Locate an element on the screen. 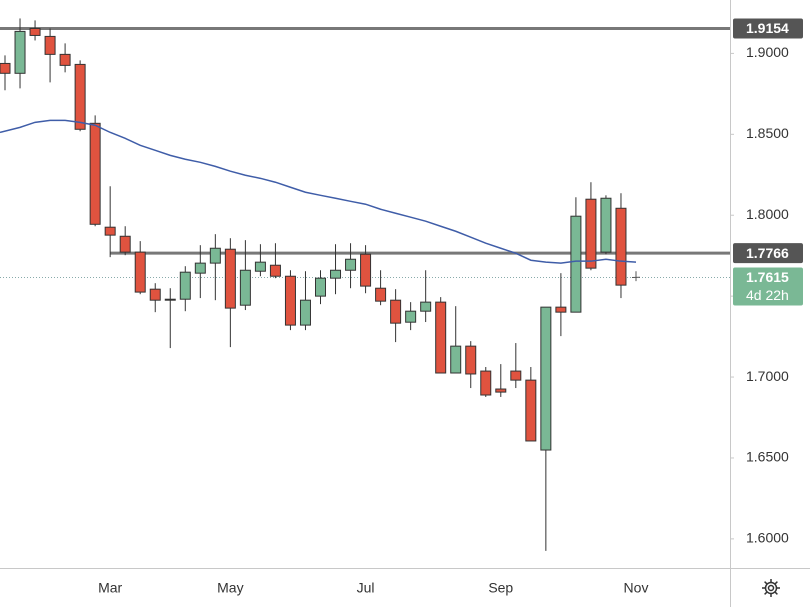 This screenshot has height=607, width=810. y-tick-label: 1.7000 is located at coordinates (767, 376).